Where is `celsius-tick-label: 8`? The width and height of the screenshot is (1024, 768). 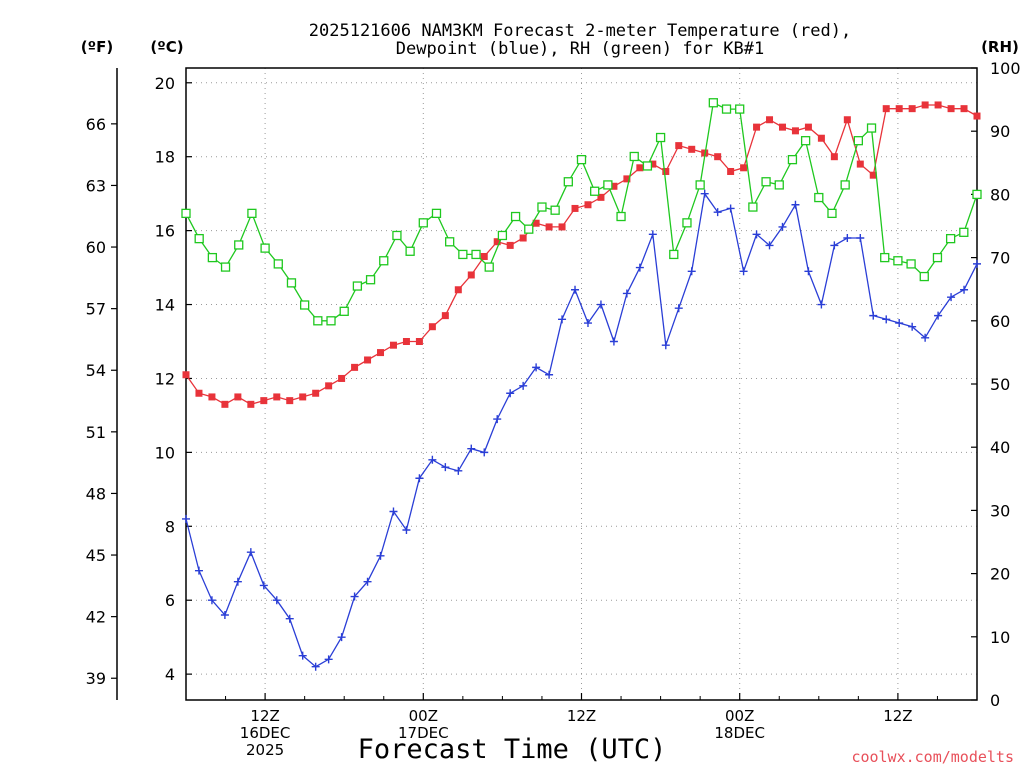 celsius-tick-label: 8 is located at coordinates (170, 526).